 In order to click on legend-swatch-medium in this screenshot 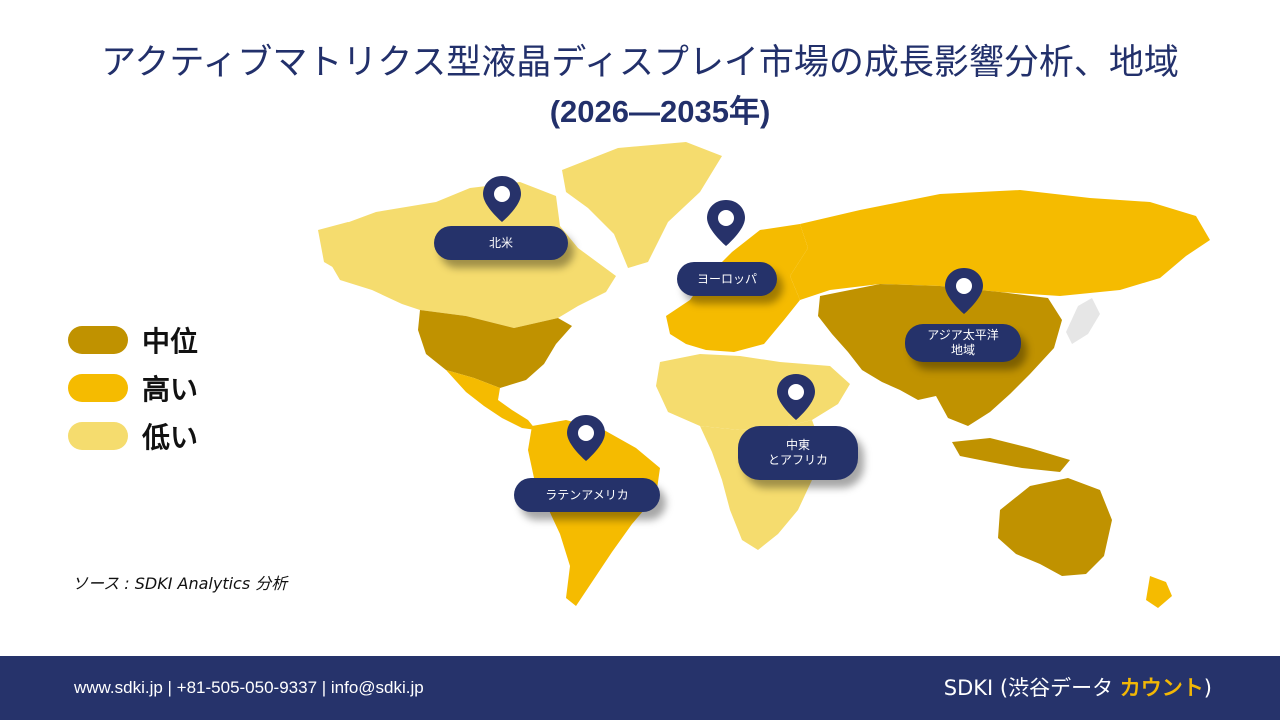, I will do `click(98, 340)`.